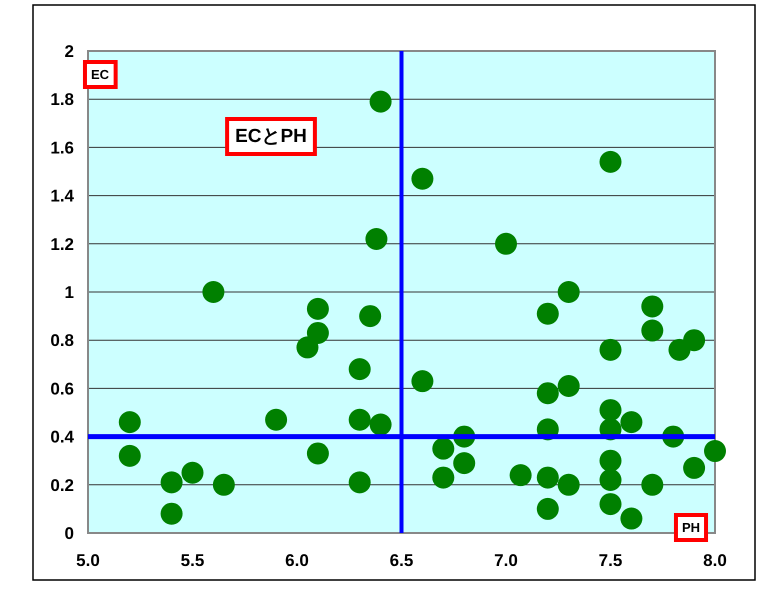 Image resolution: width=763 pixels, height=606 pixels. Describe the element at coordinates (88, 560) in the screenshot. I see `x-tick-label: 5.0` at that location.